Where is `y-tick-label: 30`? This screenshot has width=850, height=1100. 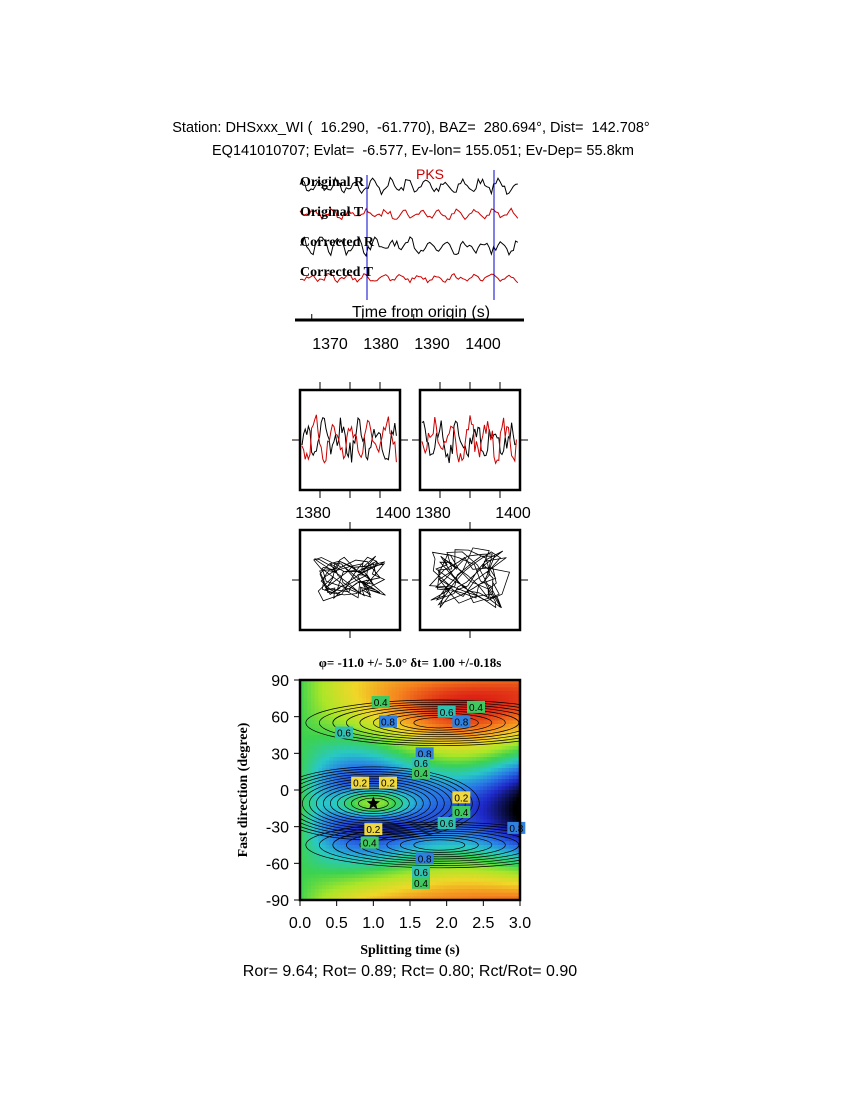
y-tick-label: 30 is located at coordinates (280, 754).